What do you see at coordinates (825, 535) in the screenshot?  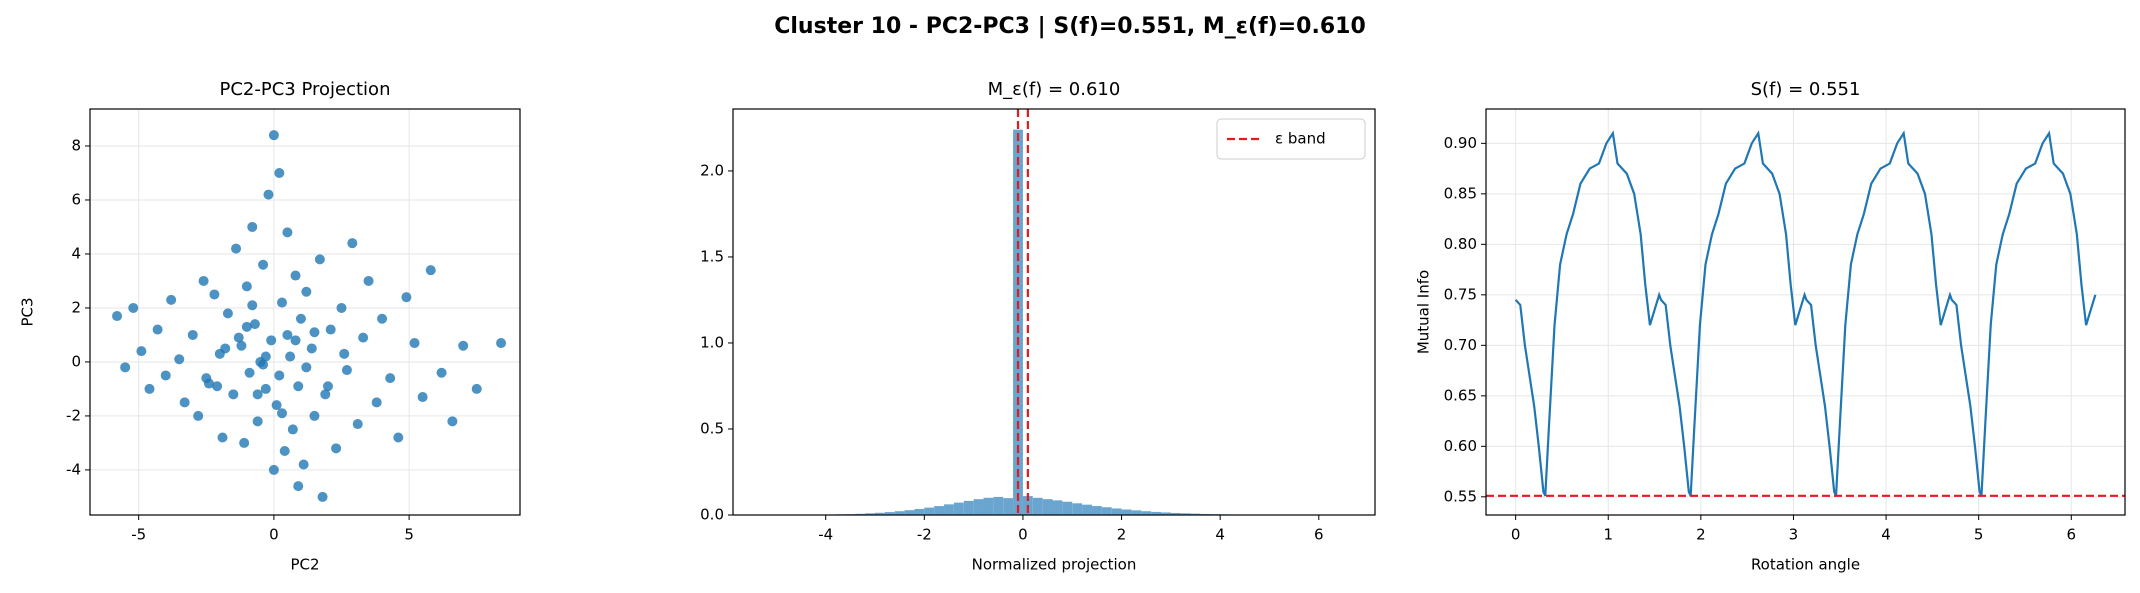 I see `x-tick-label: -4` at bounding box center [825, 535].